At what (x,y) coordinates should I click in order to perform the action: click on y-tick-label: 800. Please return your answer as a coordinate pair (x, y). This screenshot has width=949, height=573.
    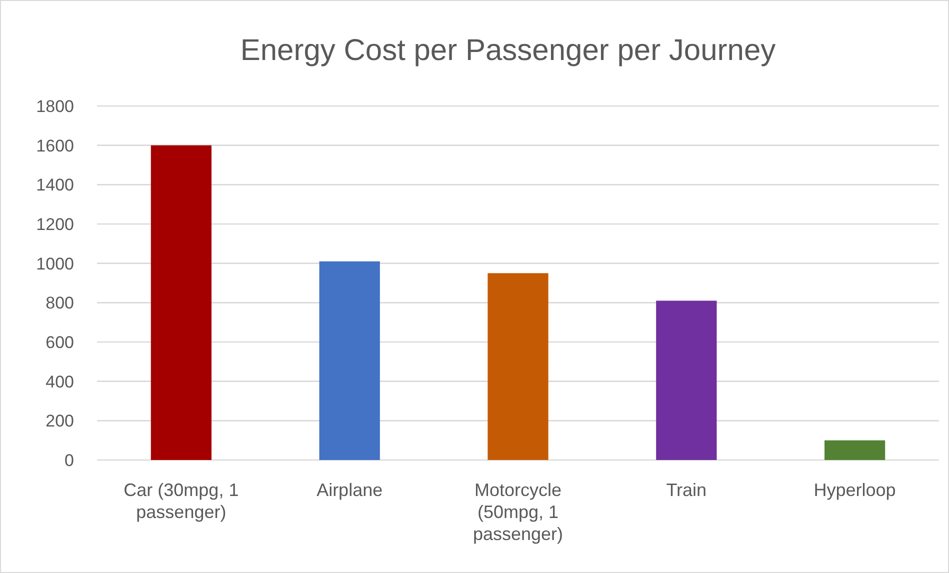
    Looking at the image, I should click on (60, 303).